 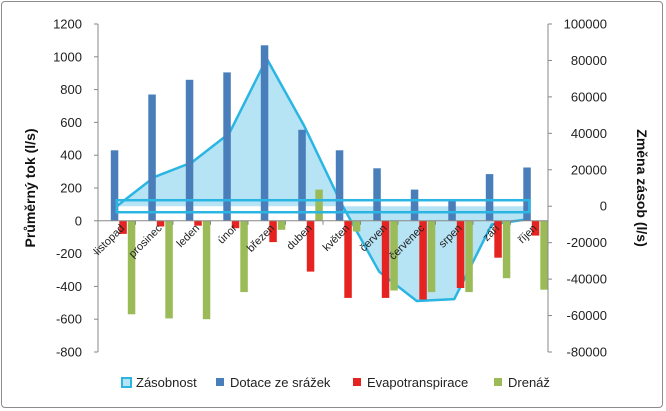 What do you see at coordinates (69, 253) in the screenshot?
I see `y-tick-label: -200` at bounding box center [69, 253].